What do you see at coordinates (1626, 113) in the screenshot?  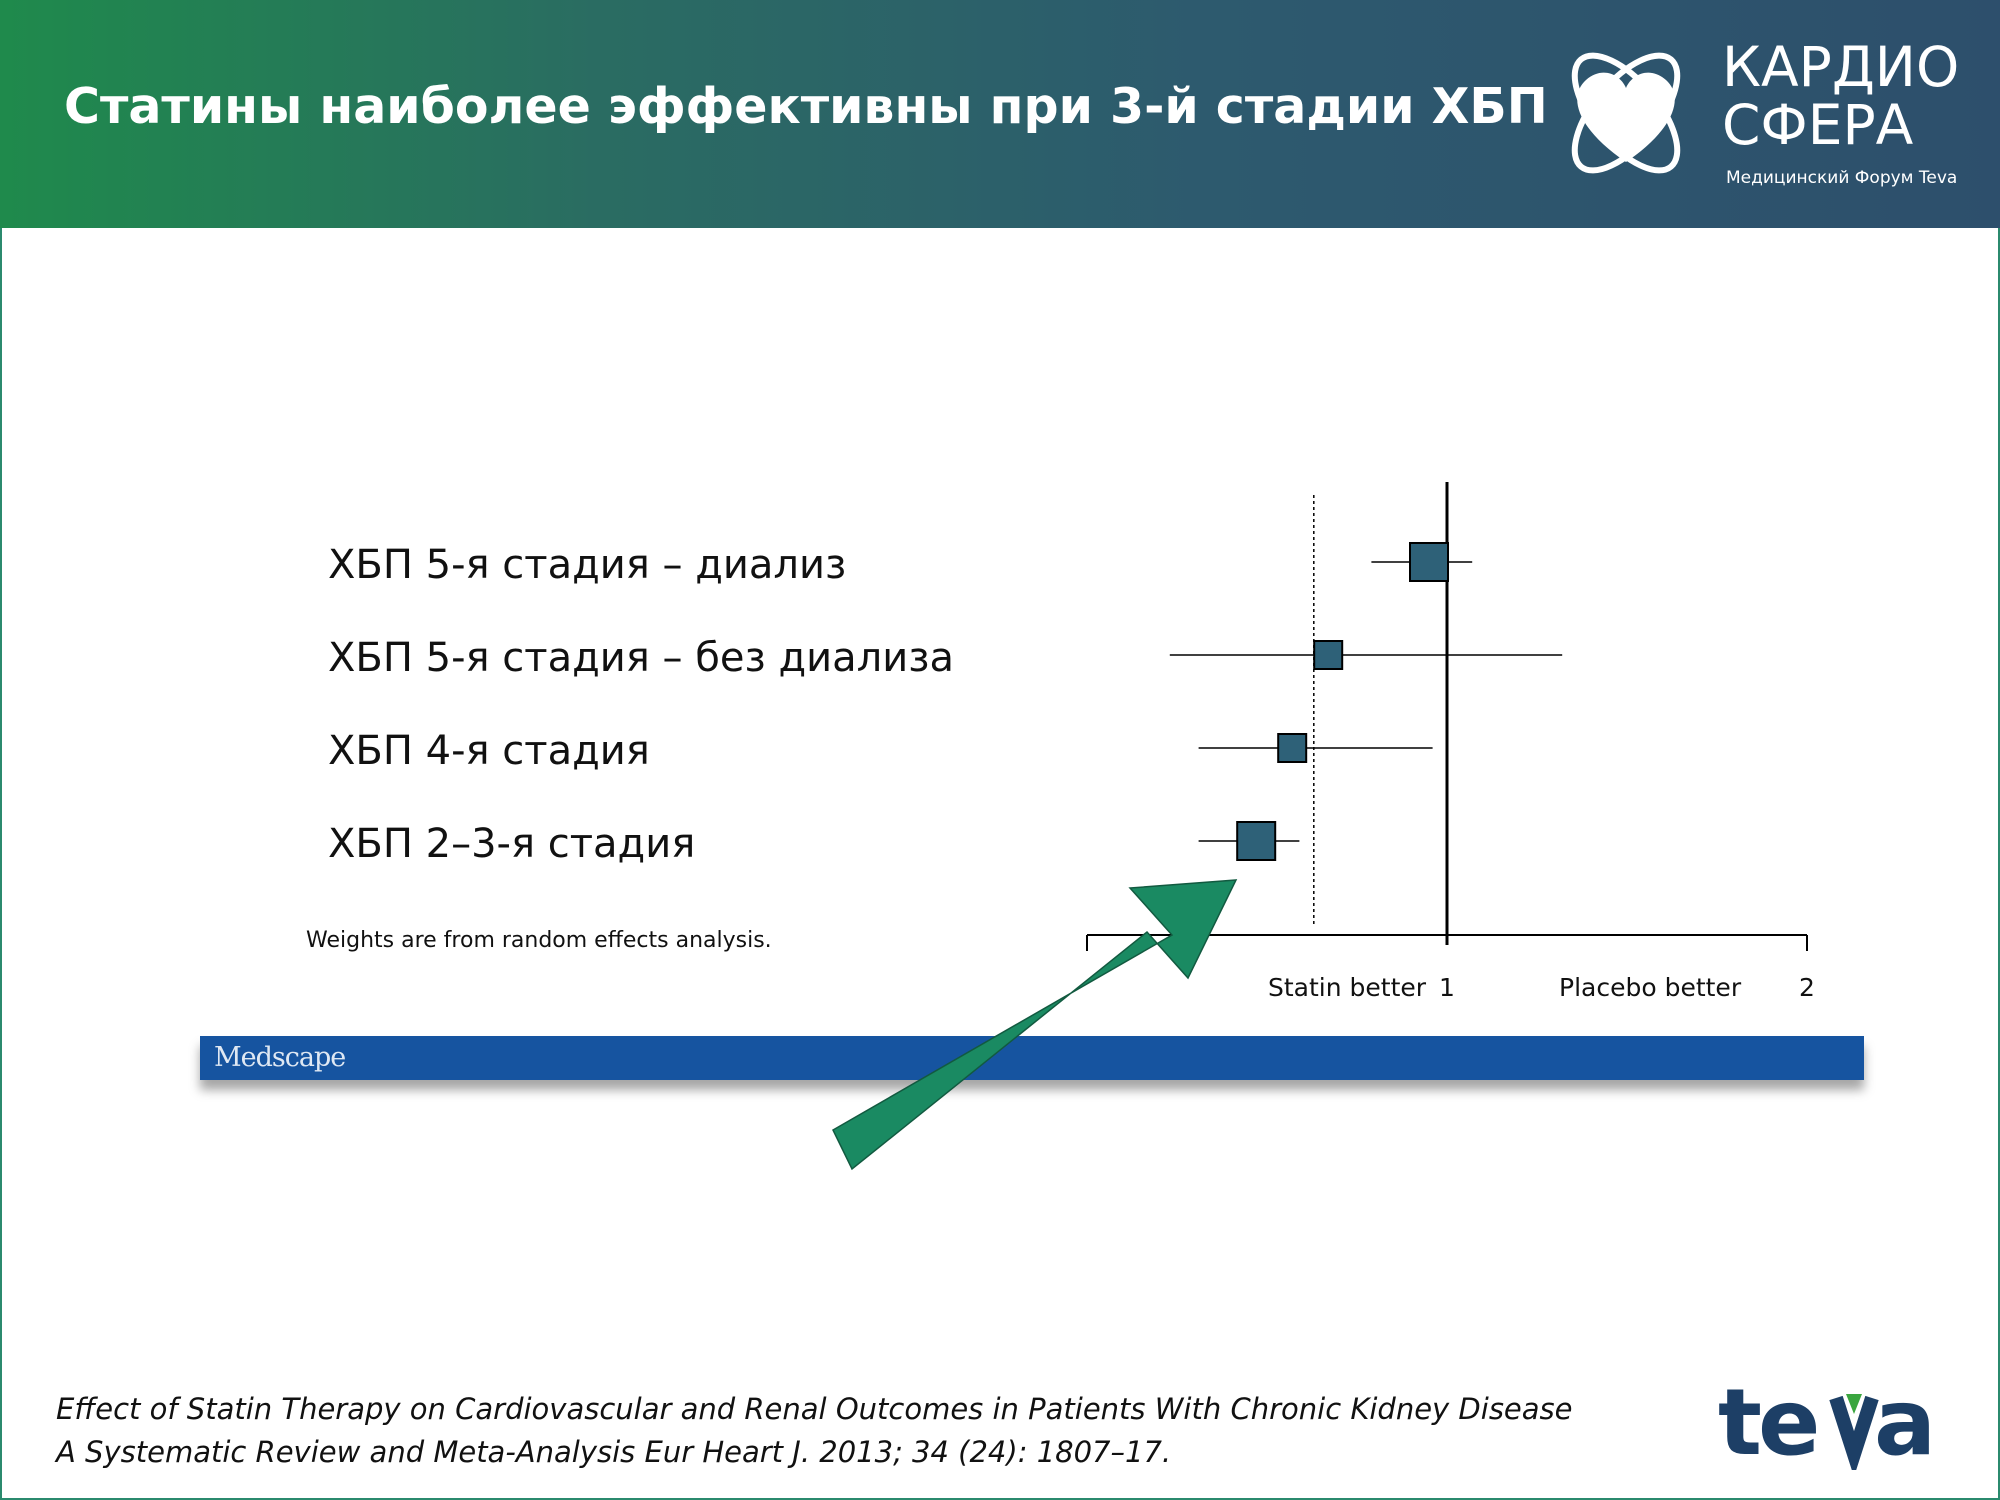 I see `heart-orbit-logo-icon` at bounding box center [1626, 113].